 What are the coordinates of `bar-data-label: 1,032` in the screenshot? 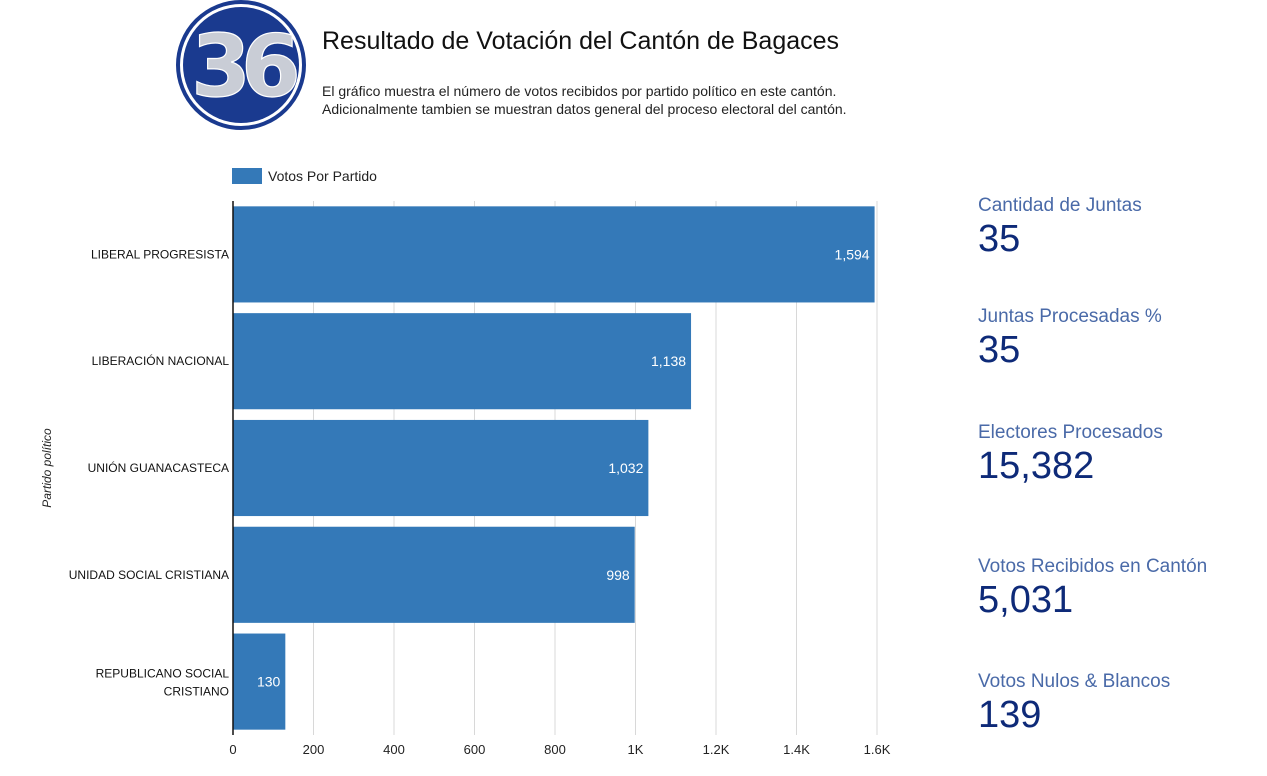 It's located at (625, 468).